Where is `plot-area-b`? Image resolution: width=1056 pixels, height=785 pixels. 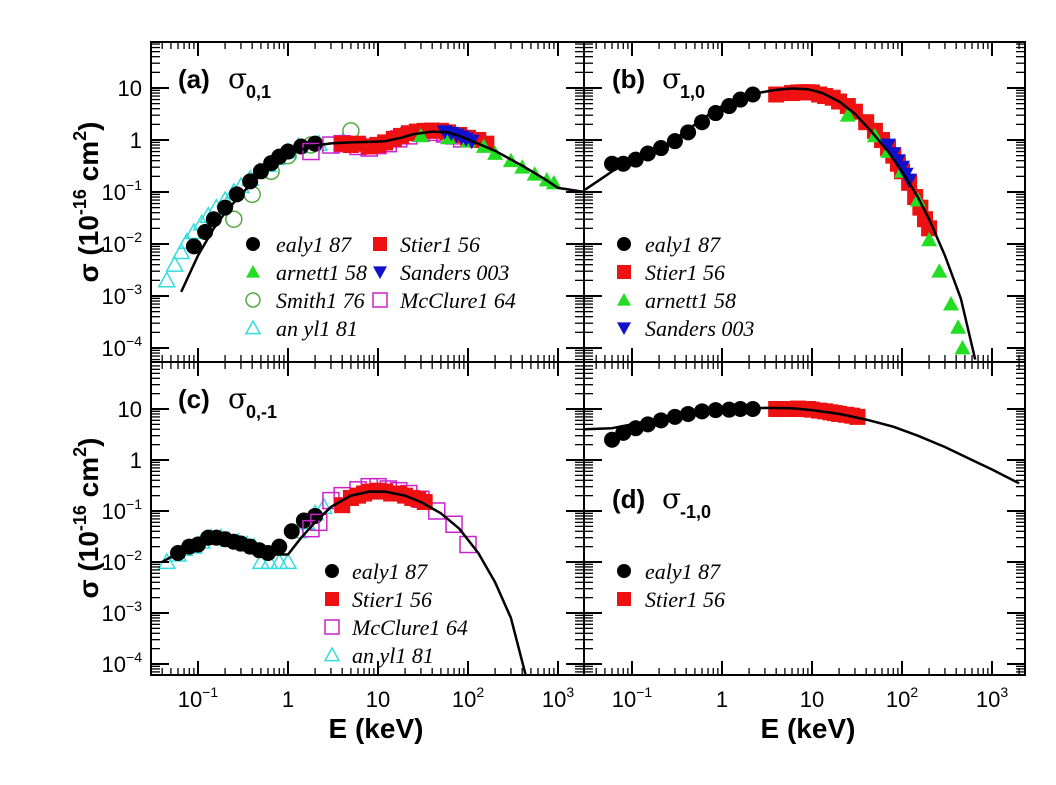 plot-area-b is located at coordinates (780, 222).